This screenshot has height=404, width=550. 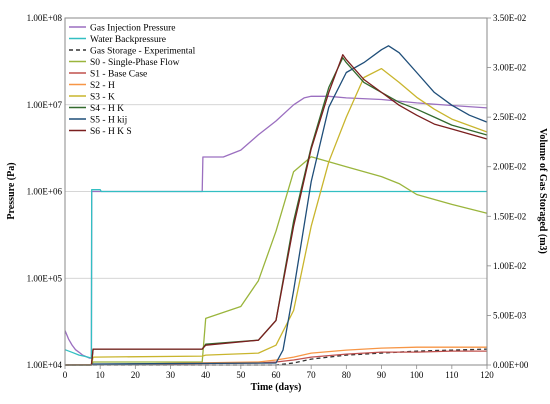 What do you see at coordinates (509, 216) in the screenshot?
I see `y-right-tick-label: 1.50E-02` at bounding box center [509, 216].